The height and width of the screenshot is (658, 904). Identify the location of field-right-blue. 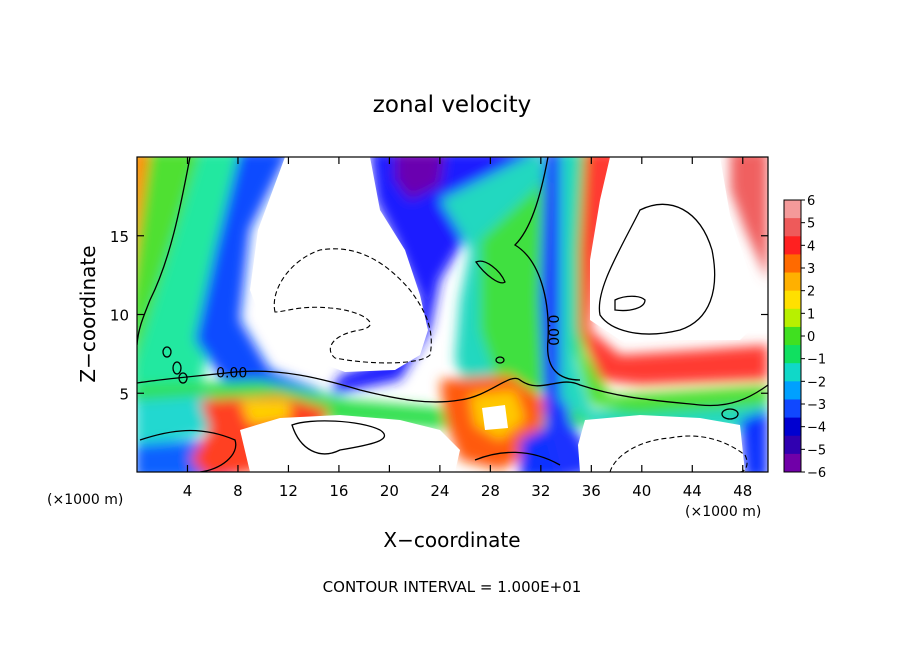
(570, 314).